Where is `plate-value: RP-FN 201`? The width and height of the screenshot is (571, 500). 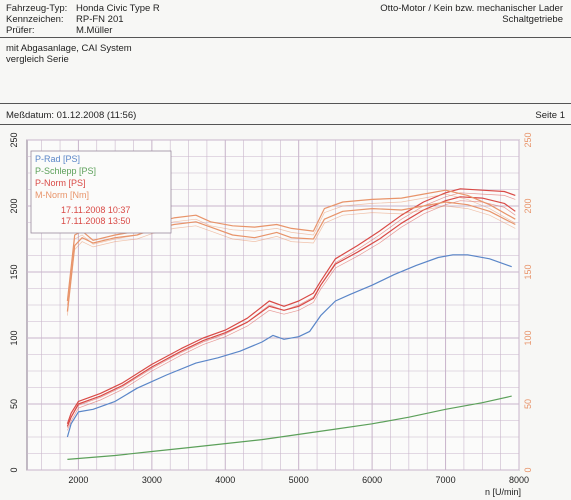 plate-value: RP-FN 201 is located at coordinates (100, 19).